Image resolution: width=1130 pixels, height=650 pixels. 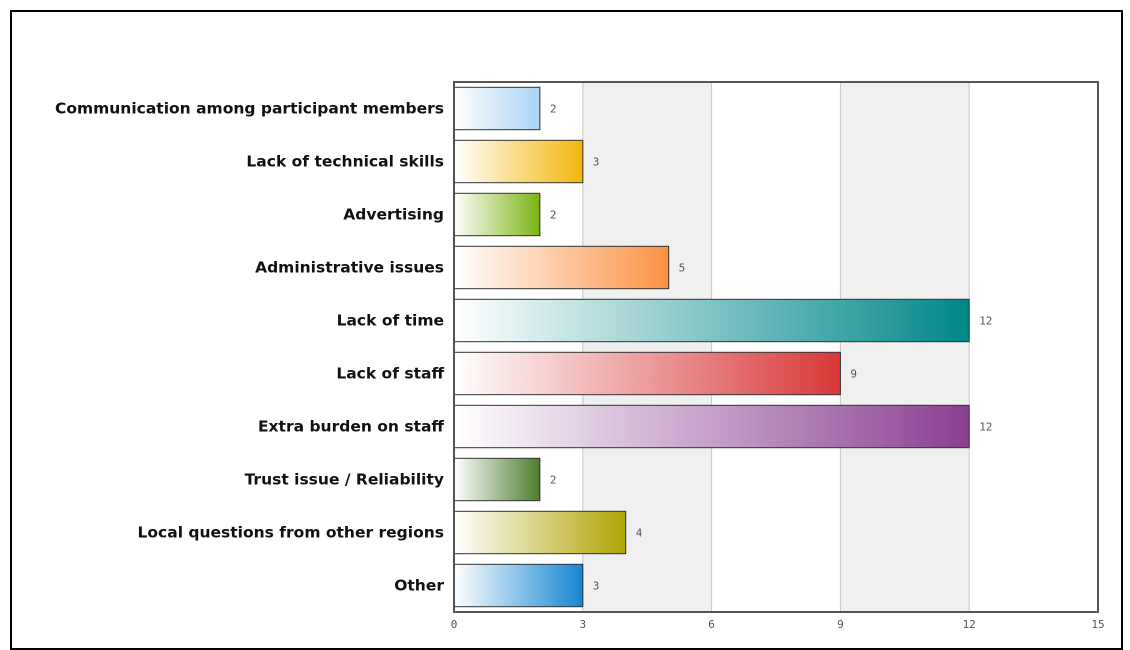 What do you see at coordinates (905, 347) in the screenshot?
I see `grid-band` at bounding box center [905, 347].